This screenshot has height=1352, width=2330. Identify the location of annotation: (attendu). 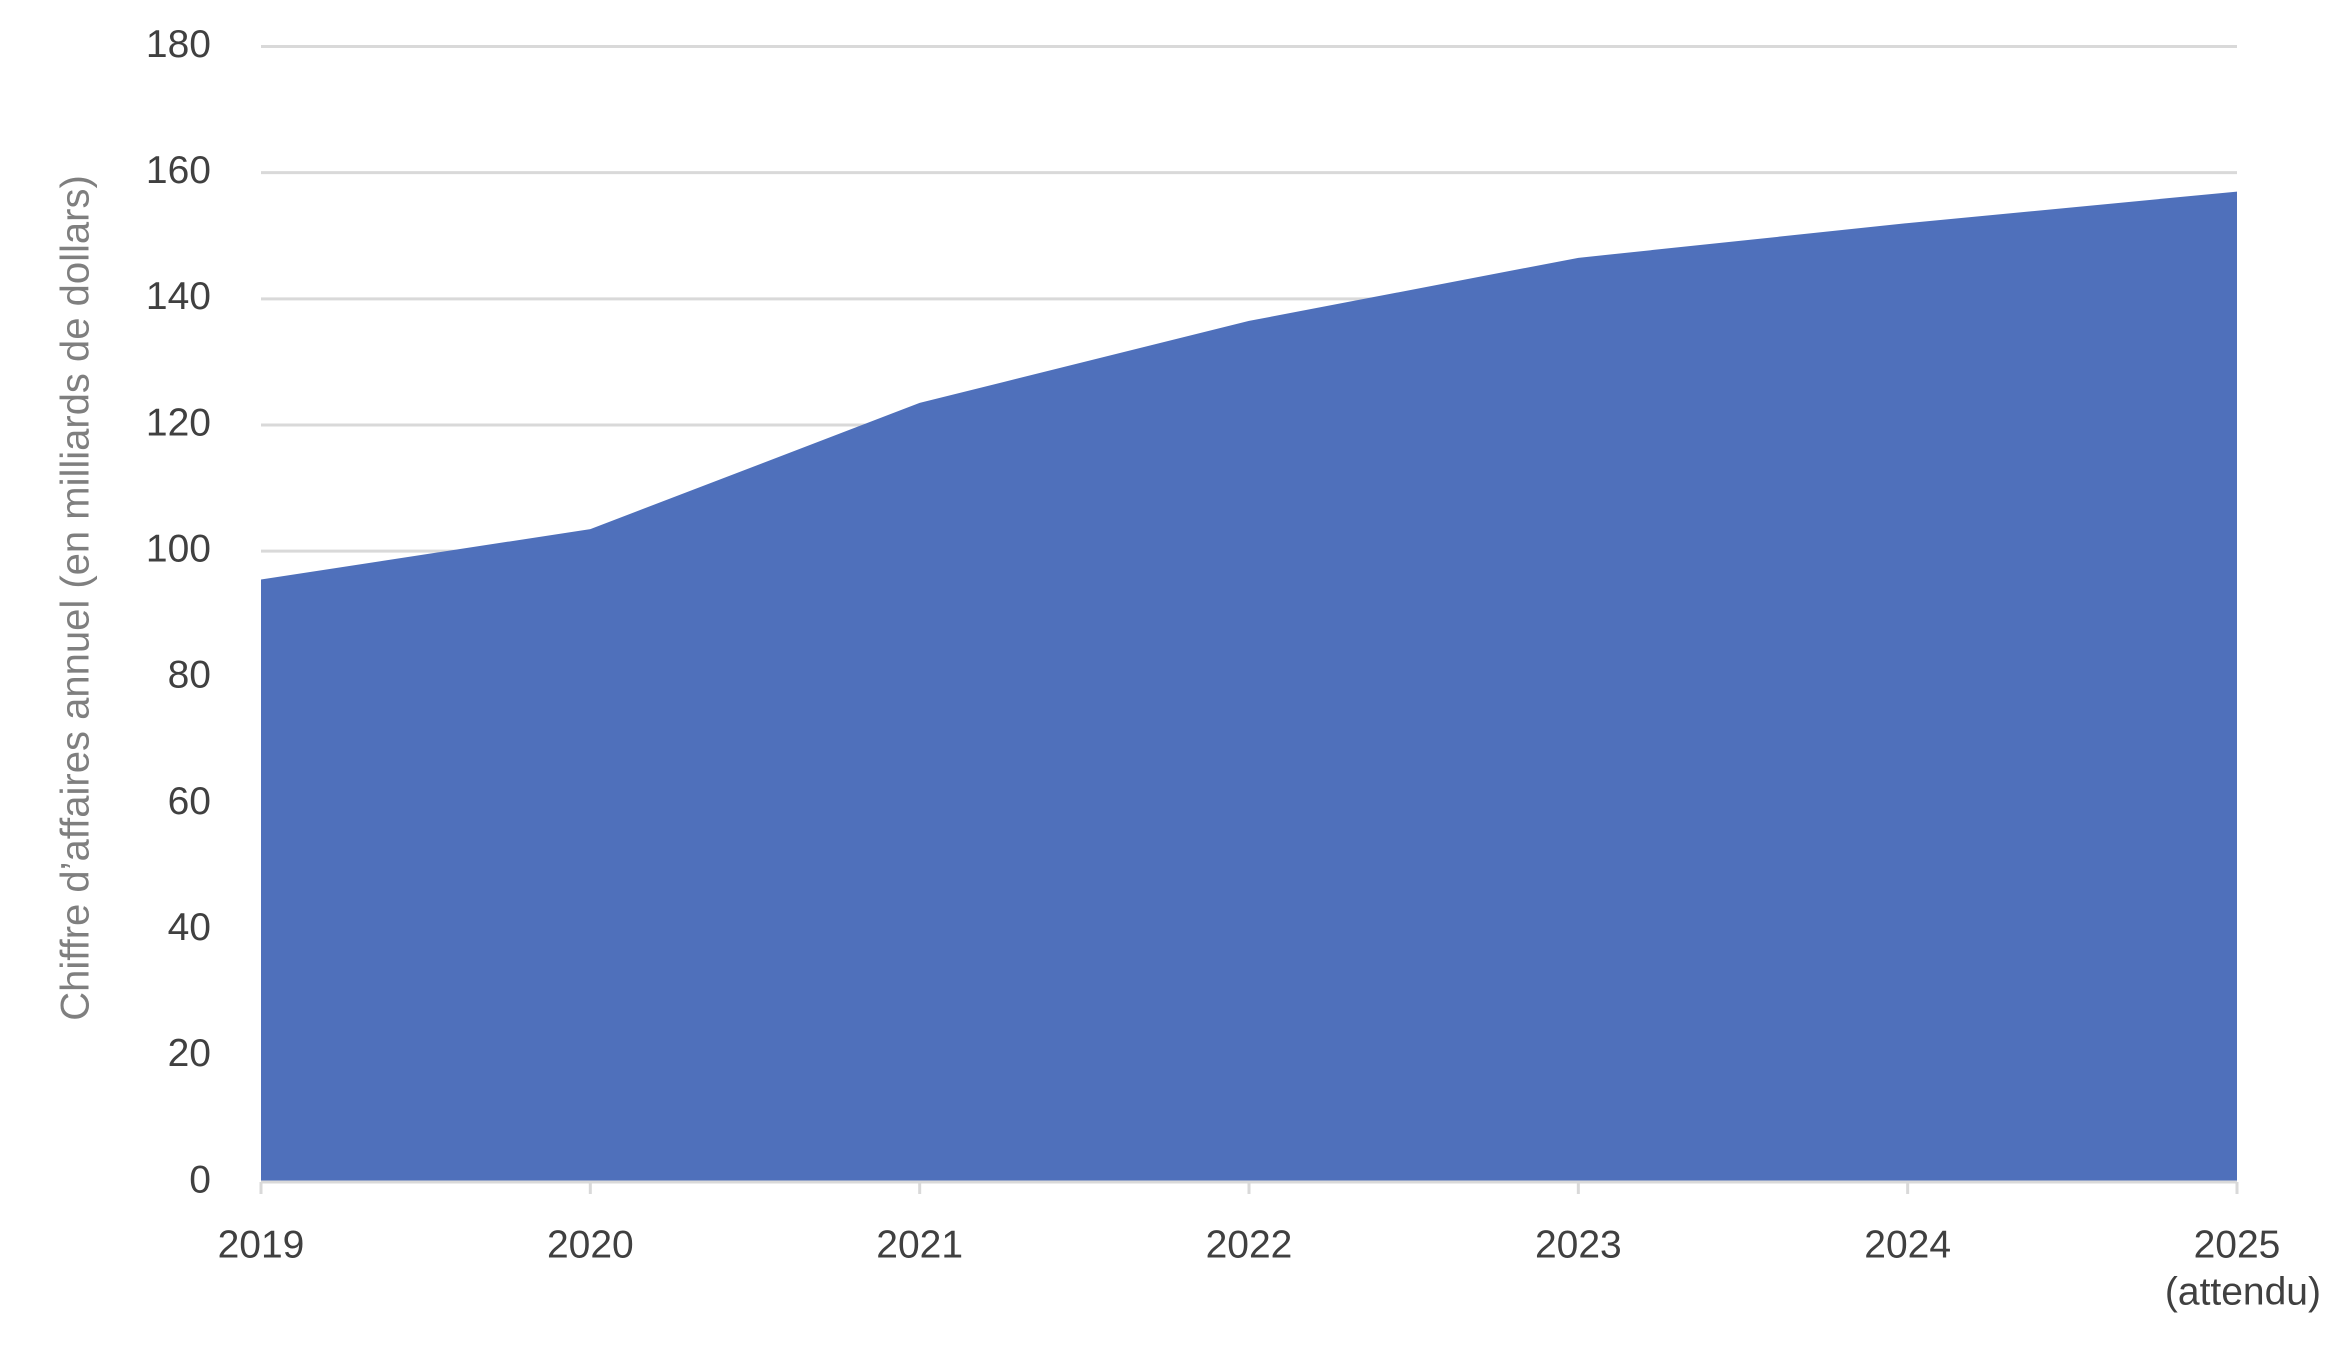
(2243, 1291).